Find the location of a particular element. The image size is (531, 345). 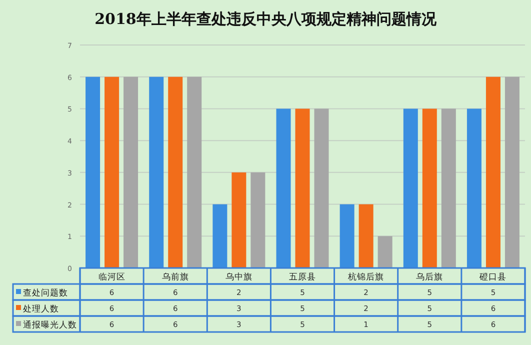

x-tick-label: 乌后旗 is located at coordinates (430, 277).